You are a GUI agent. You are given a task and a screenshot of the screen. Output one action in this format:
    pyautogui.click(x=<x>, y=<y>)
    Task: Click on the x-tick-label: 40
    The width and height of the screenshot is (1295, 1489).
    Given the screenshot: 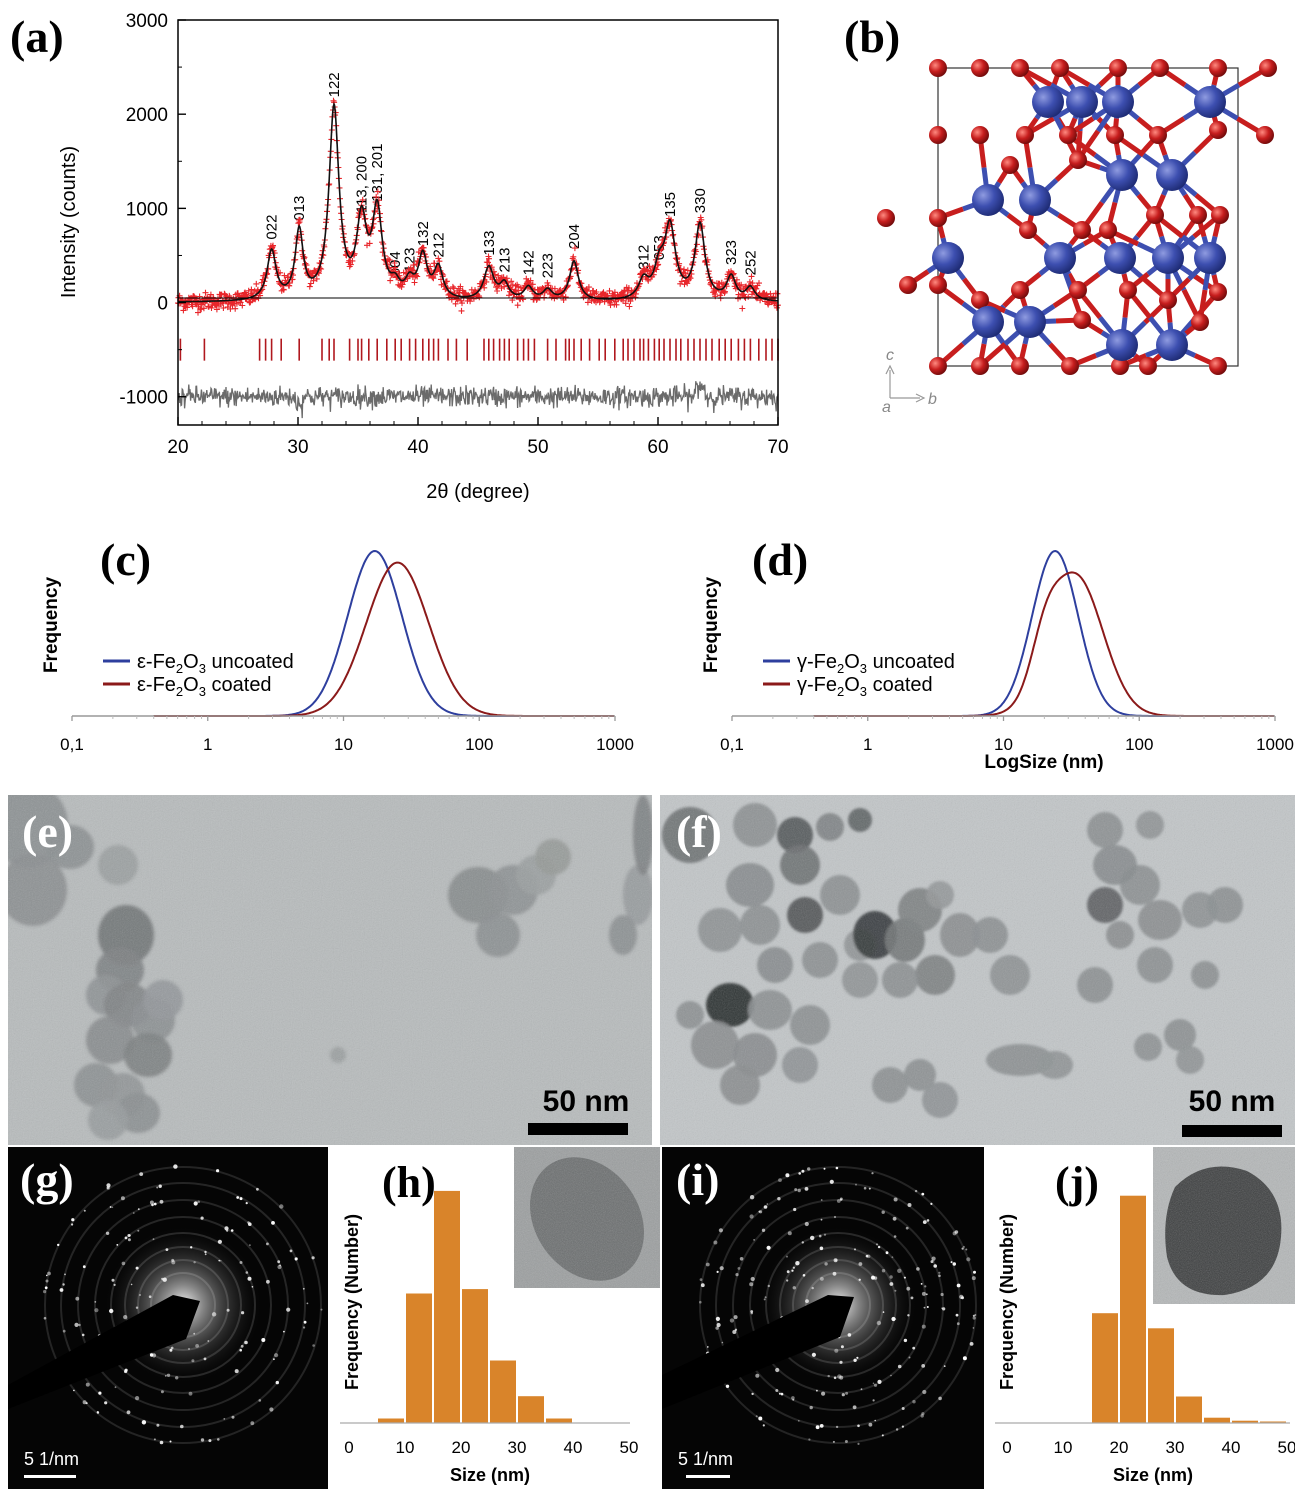 What is the action you would take?
    pyautogui.click(x=417, y=447)
    